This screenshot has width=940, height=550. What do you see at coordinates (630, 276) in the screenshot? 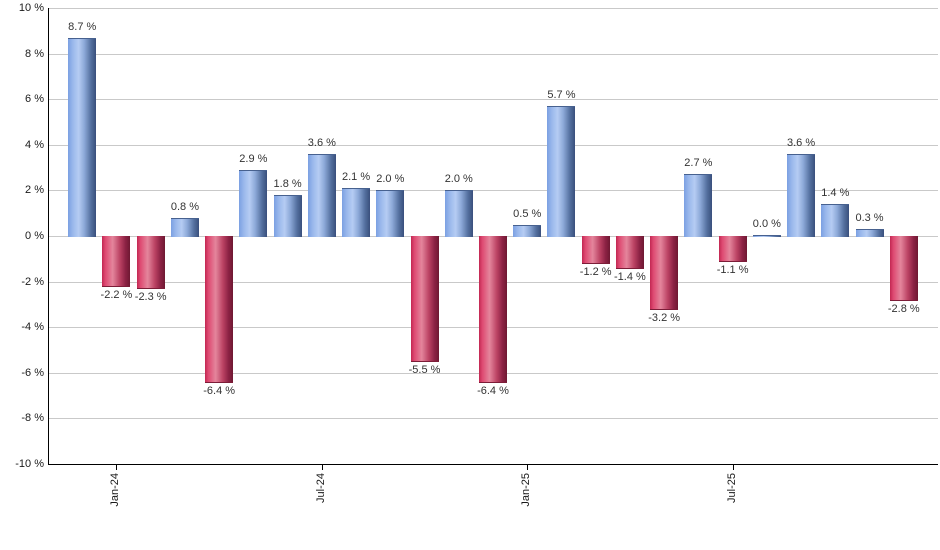
I see `bar-value-label: -1.4 %` at bounding box center [630, 276].